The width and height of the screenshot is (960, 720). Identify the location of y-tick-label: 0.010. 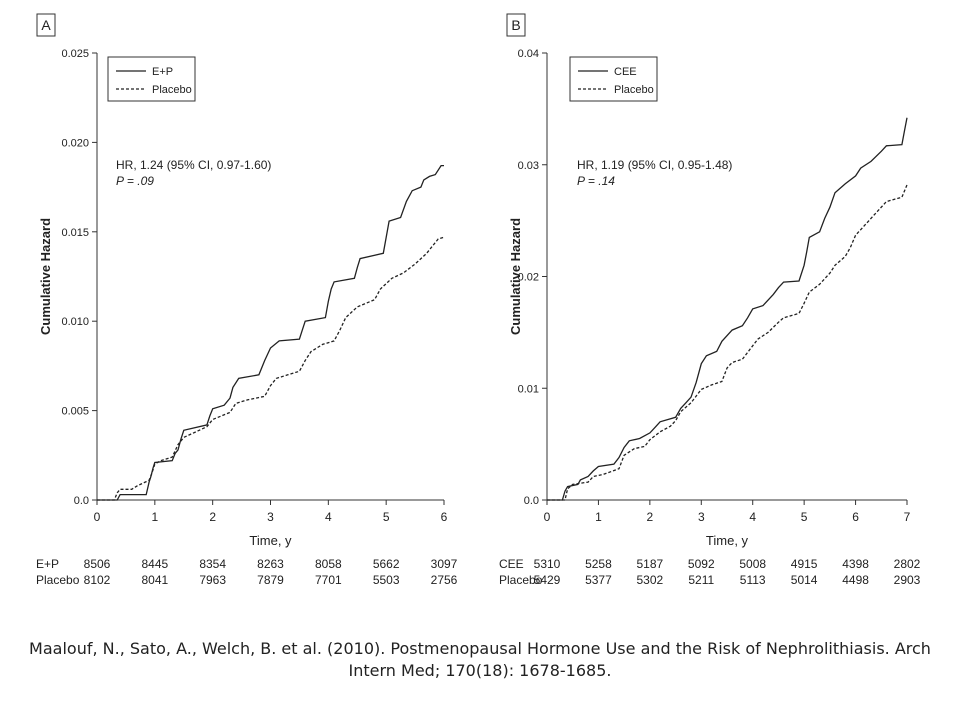
(75, 322).